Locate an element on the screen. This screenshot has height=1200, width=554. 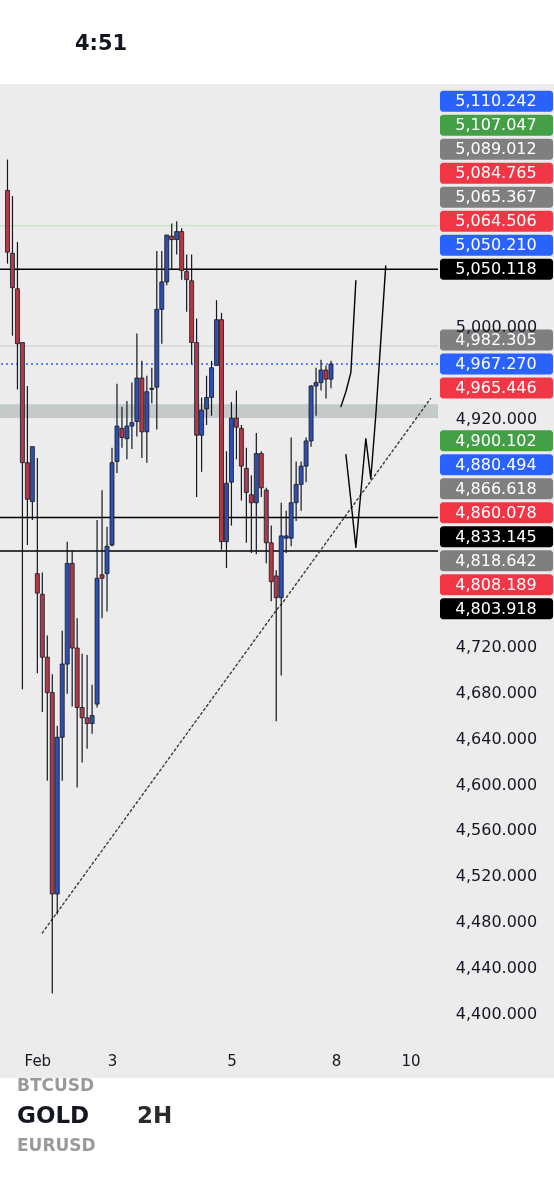
y-tick-label: 4,440.000 is located at coordinates (496, 967).